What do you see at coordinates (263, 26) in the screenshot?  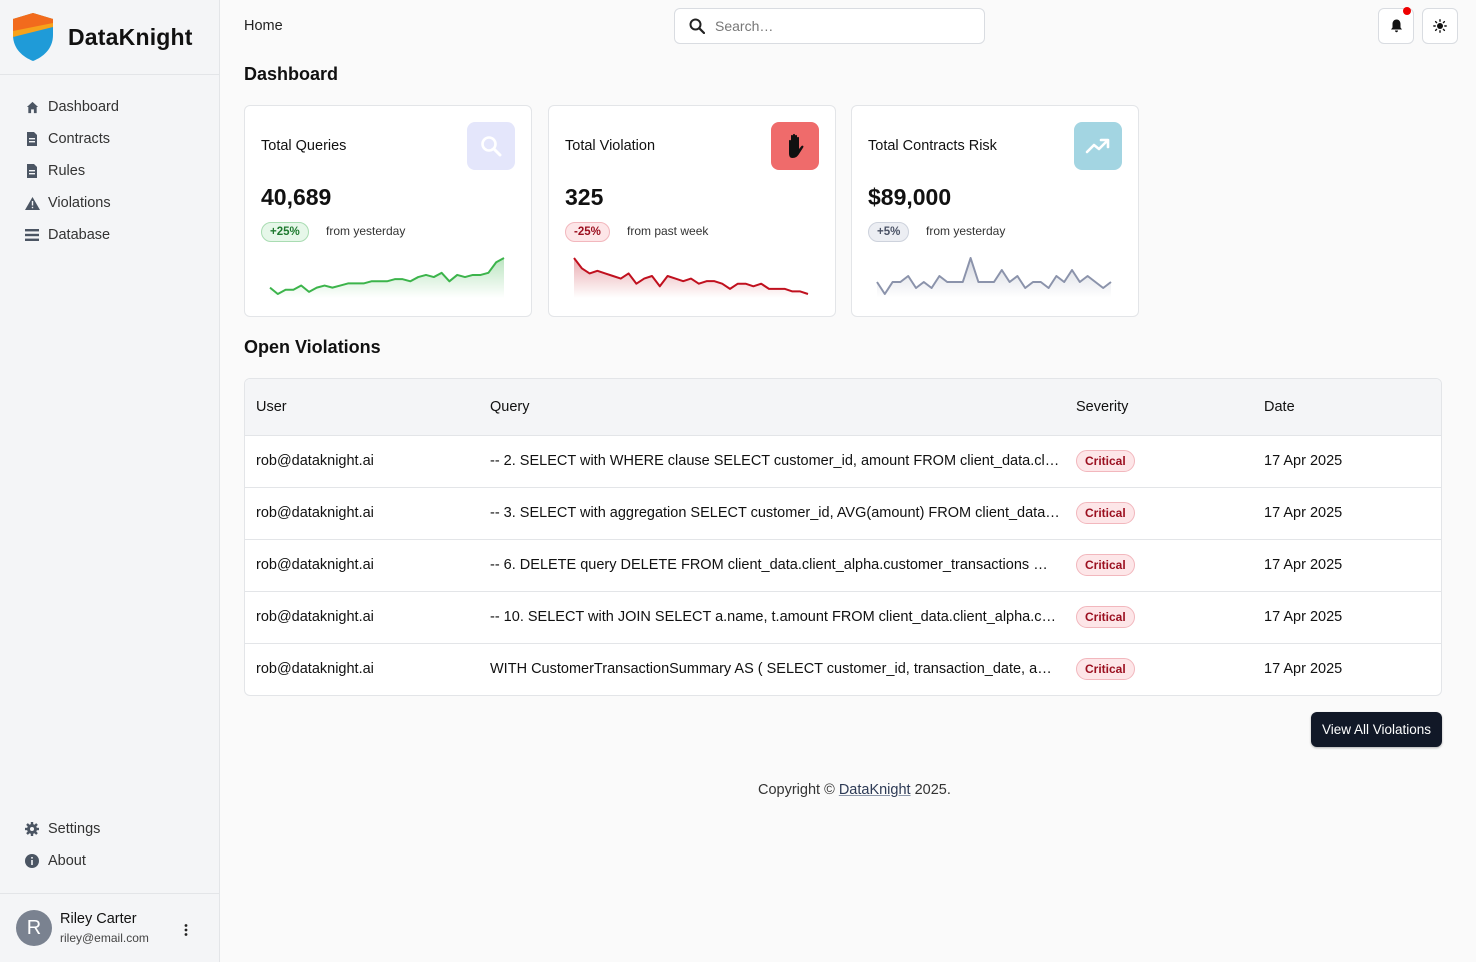 I see `breadcrumb: Home` at bounding box center [263, 26].